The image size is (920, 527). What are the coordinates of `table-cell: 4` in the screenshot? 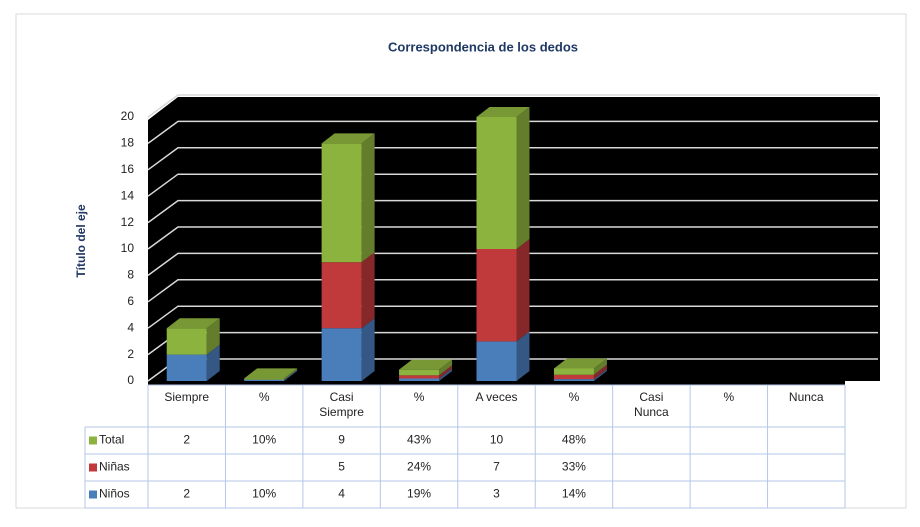 It's located at (341, 494).